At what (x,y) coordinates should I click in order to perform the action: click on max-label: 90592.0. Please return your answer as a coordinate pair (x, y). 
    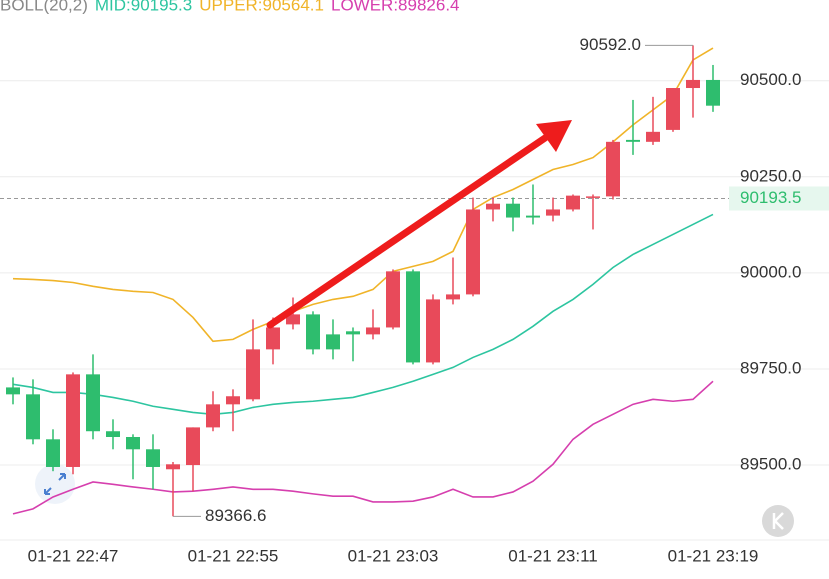
    Looking at the image, I should click on (610, 44).